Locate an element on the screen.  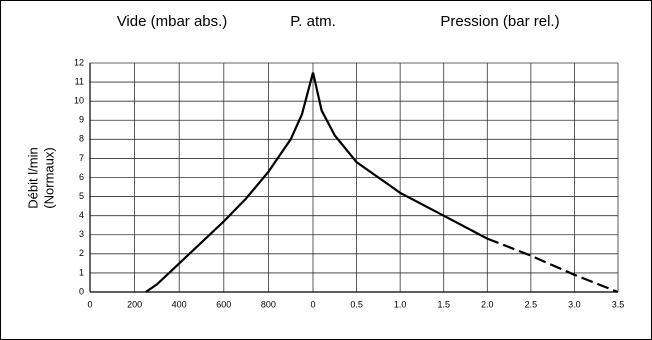
y-tick-label: 2 is located at coordinates (81, 253).